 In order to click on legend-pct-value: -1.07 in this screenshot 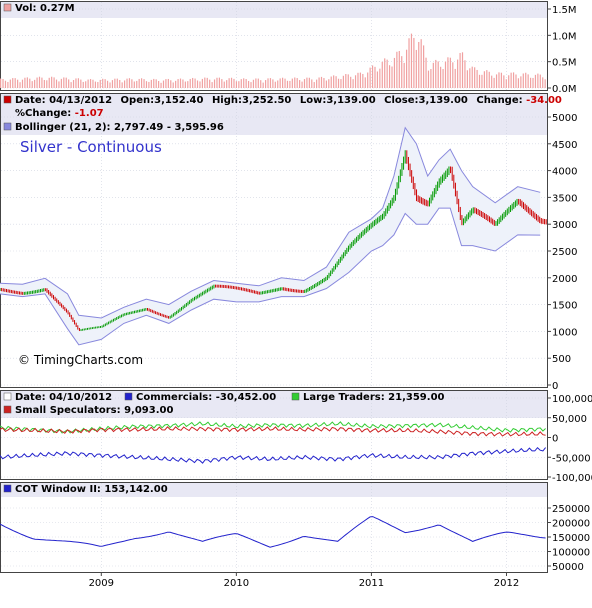, I will do `click(89, 113)`.